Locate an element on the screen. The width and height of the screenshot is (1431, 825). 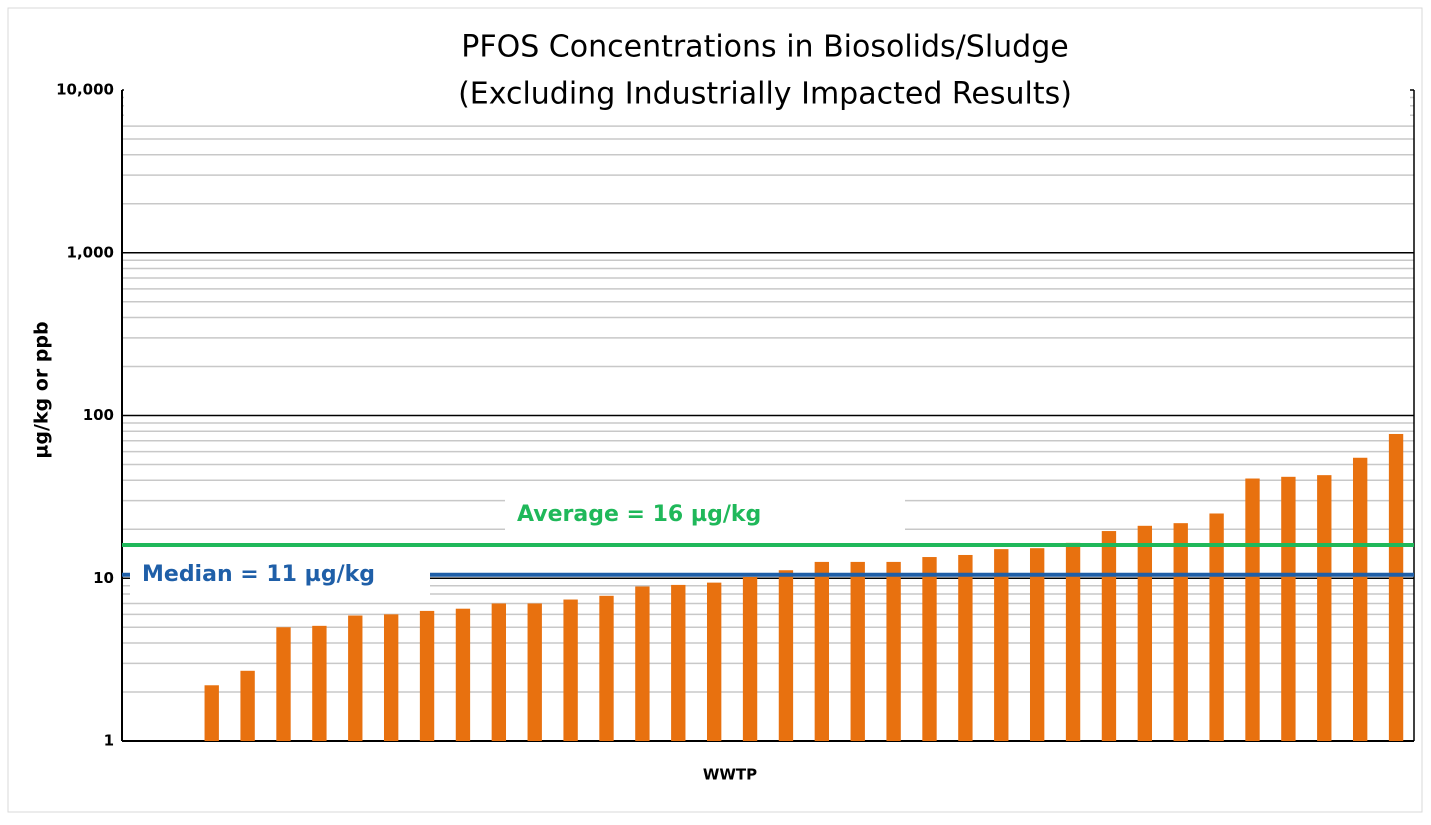
y-tick-label: 10 is located at coordinates (103, 578).